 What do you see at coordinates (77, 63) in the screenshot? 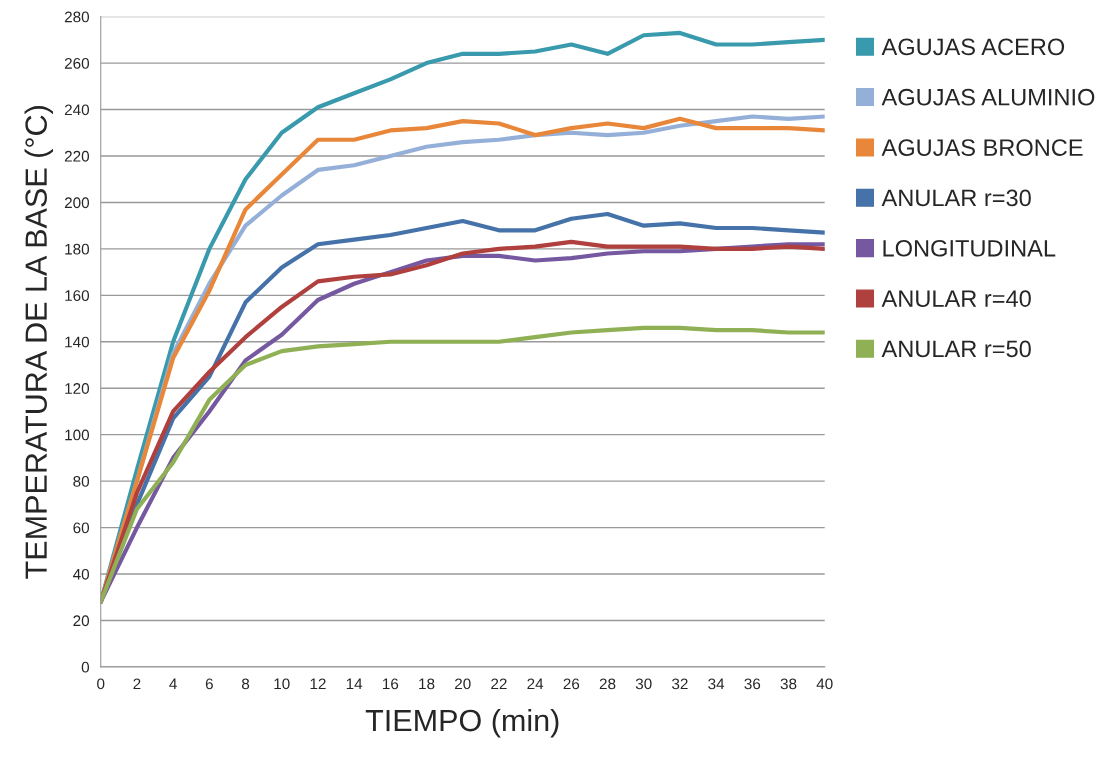
I see `y-tick-label: 260` at bounding box center [77, 63].